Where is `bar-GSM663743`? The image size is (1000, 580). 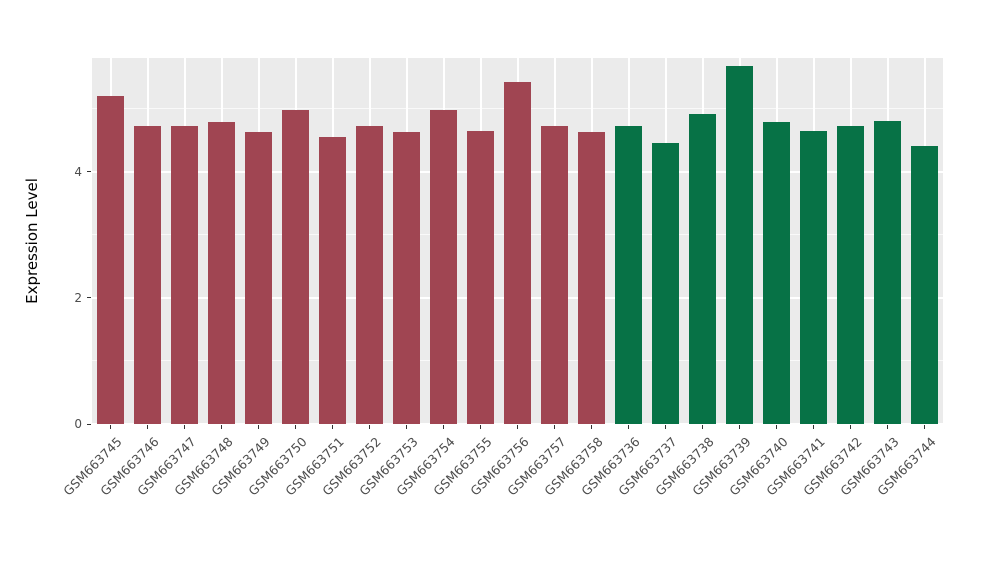
bar-GSM663743 is located at coordinates (887, 272).